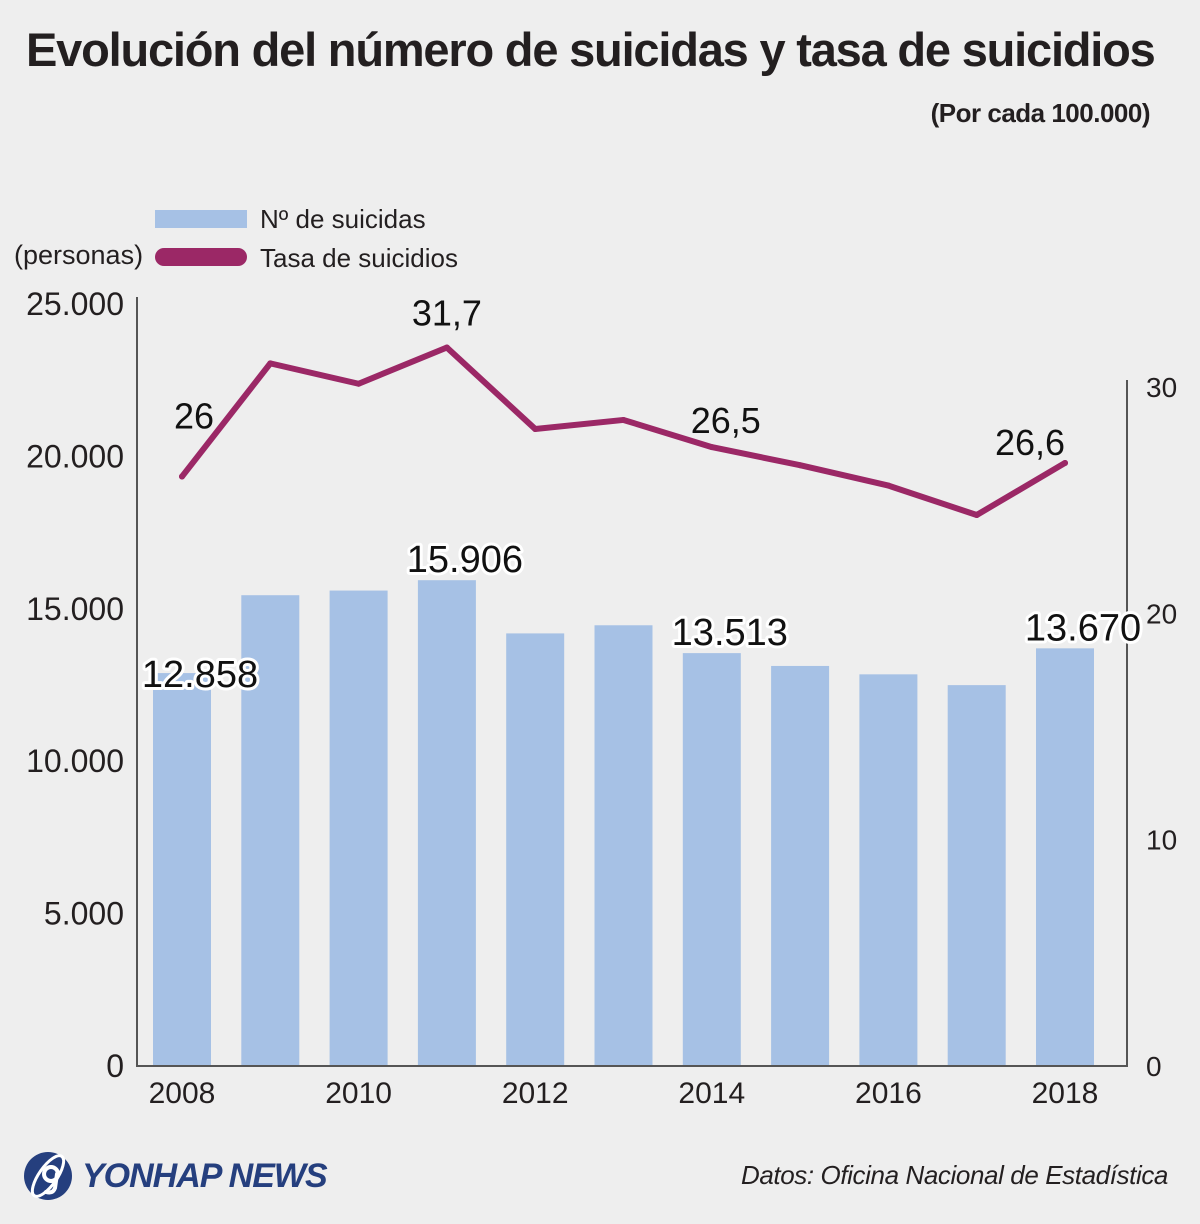 The width and height of the screenshot is (1200, 1224). What do you see at coordinates (84, 914) in the screenshot?
I see `left-tick-label: 5.000` at bounding box center [84, 914].